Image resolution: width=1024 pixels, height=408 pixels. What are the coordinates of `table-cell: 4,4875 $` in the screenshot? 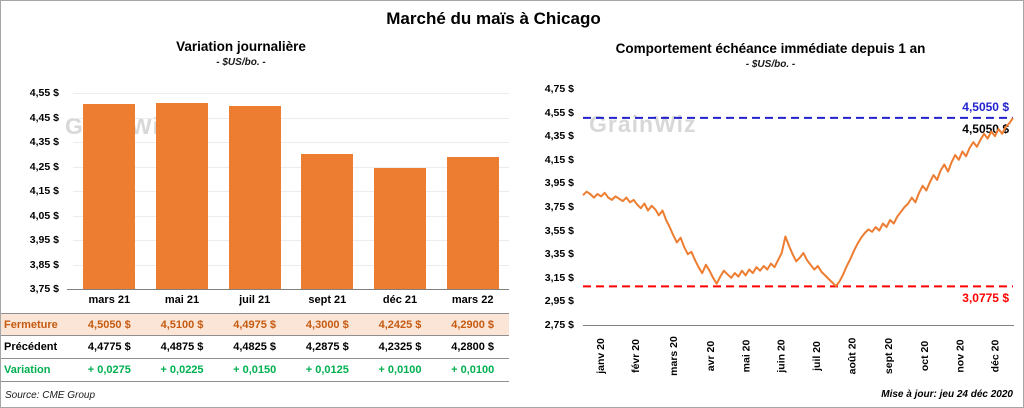 It's located at (182, 347).